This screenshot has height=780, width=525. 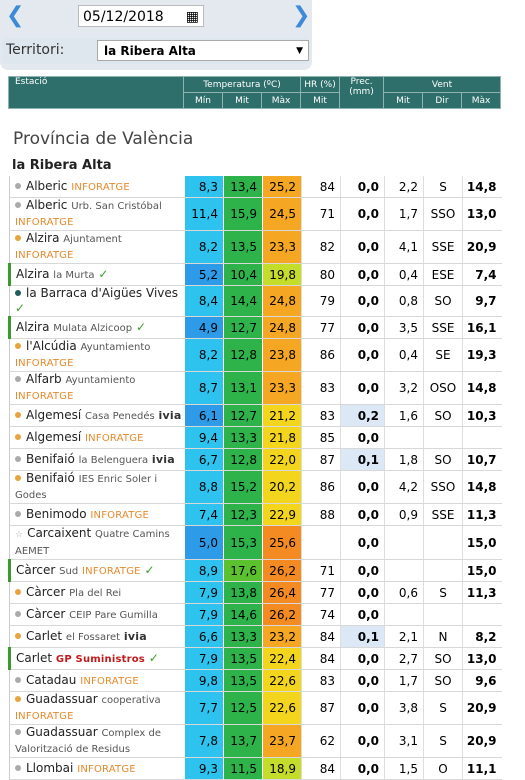 I want to click on value: 5,0, so click(x=208, y=542).